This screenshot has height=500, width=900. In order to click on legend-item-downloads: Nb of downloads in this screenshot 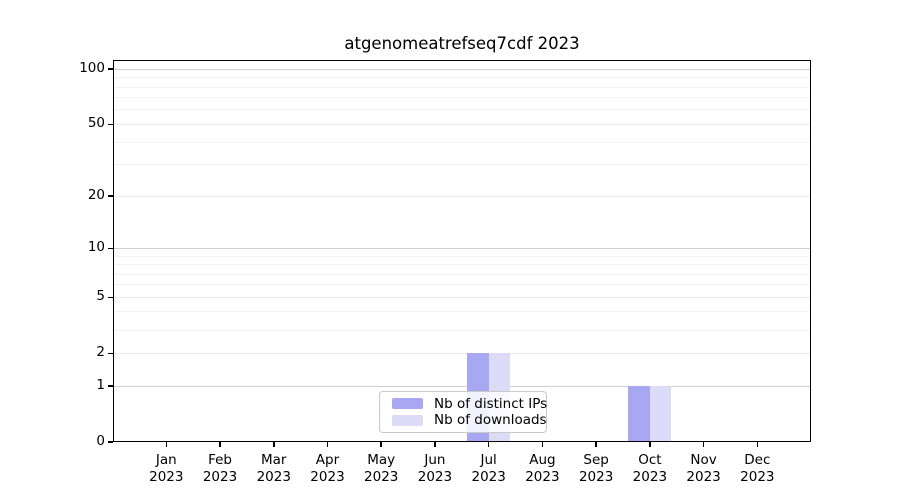, I will do `click(469, 420)`.